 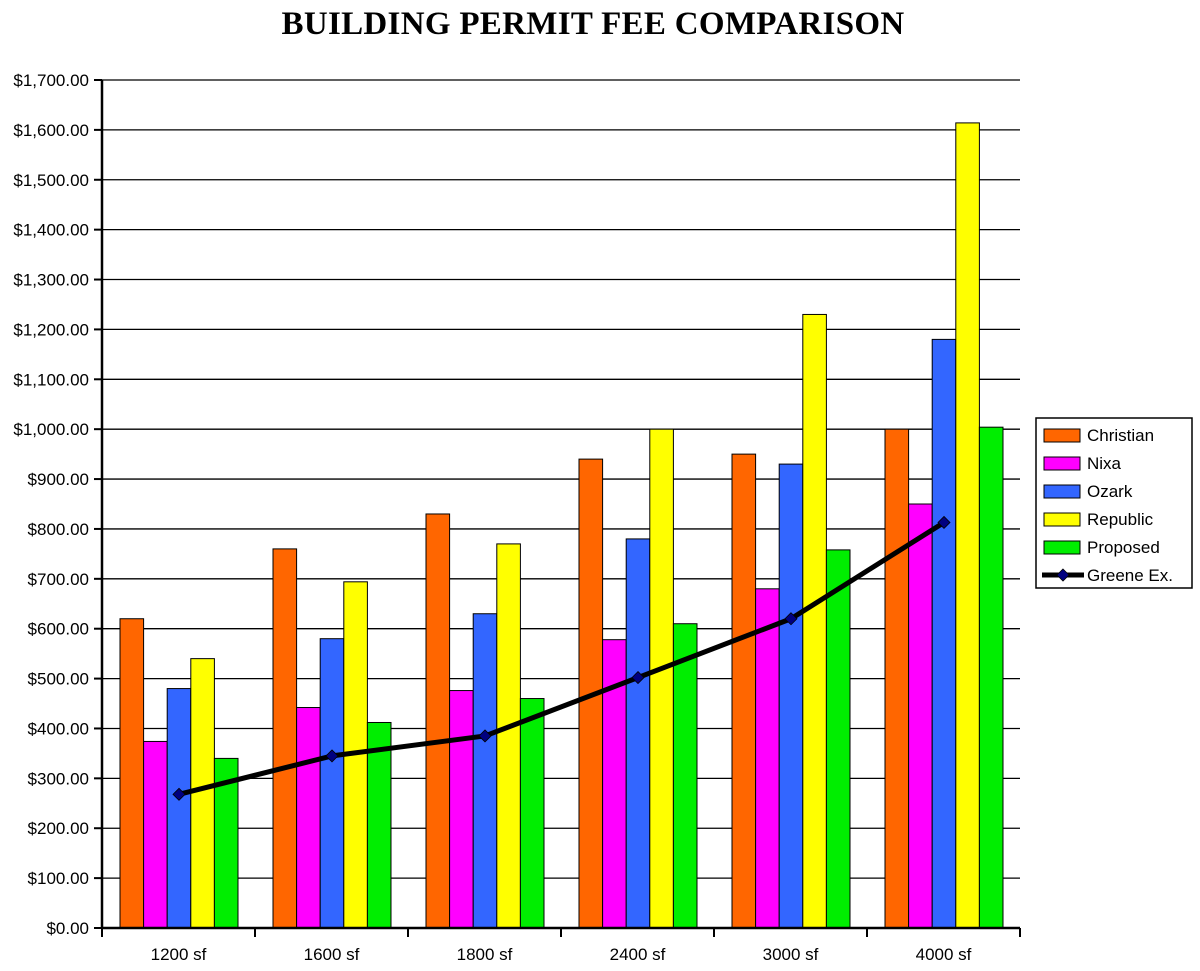 I want to click on legend-swatch-republic, so click(x=1062, y=519).